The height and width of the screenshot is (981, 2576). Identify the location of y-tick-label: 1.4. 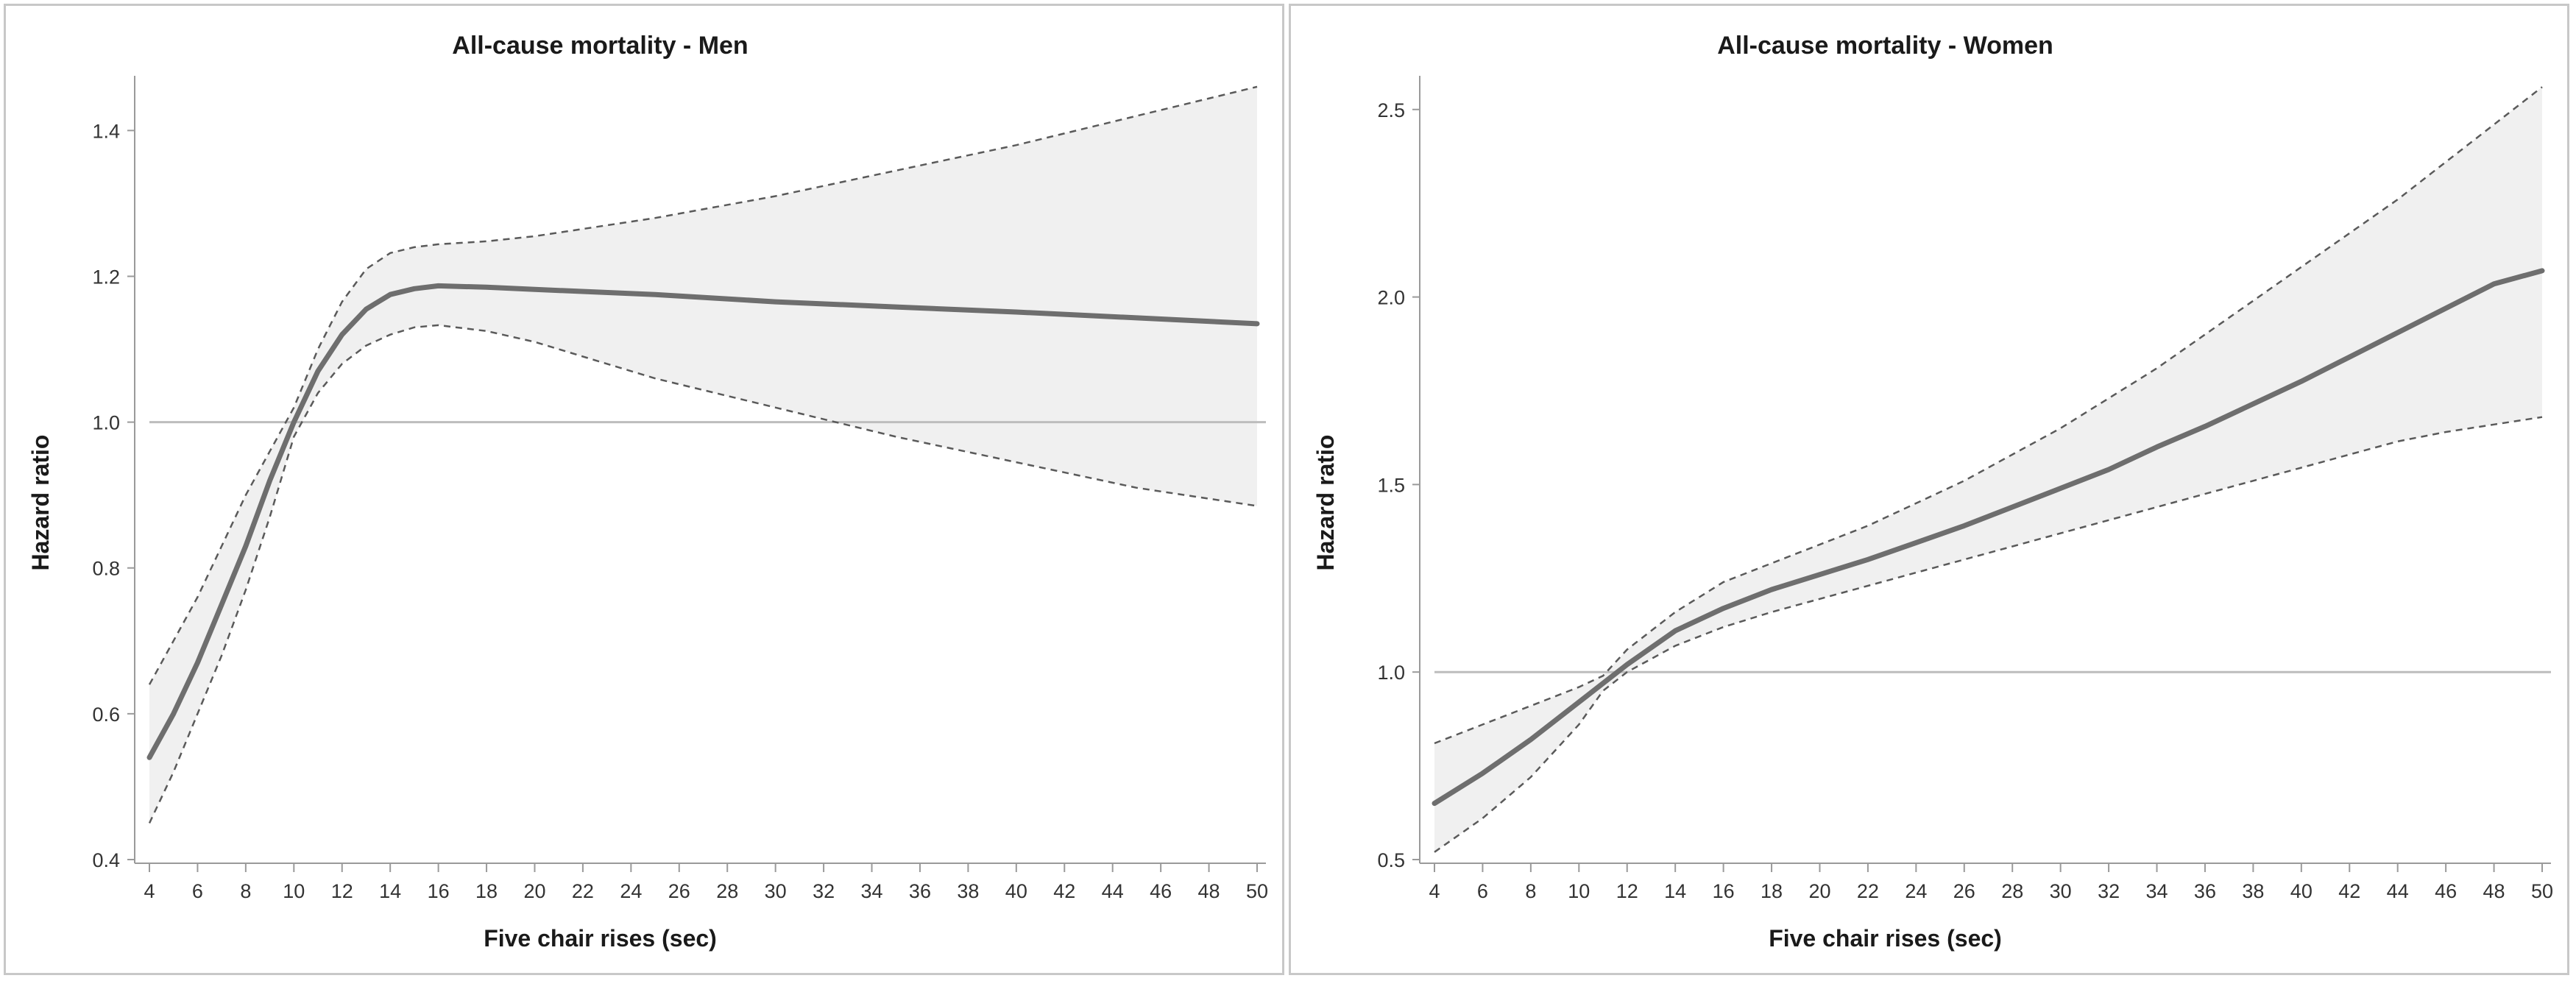
(106, 131).